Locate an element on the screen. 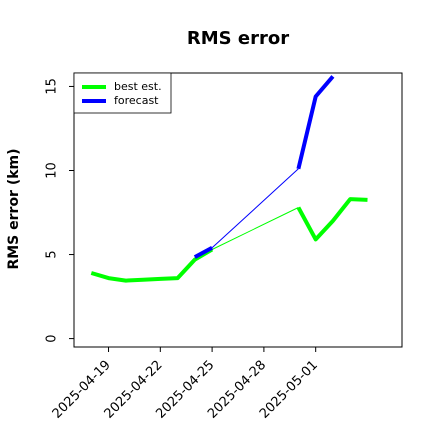 The width and height of the screenshot is (440, 445). y-tick-label-5: 5 is located at coordinates (52, 254).